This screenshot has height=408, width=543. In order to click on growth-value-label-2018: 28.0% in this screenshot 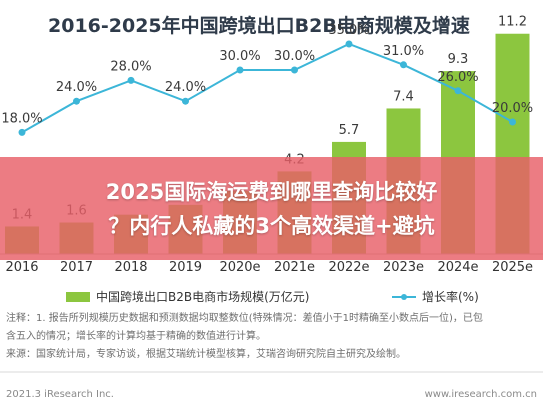, I will do `click(130, 66)`.